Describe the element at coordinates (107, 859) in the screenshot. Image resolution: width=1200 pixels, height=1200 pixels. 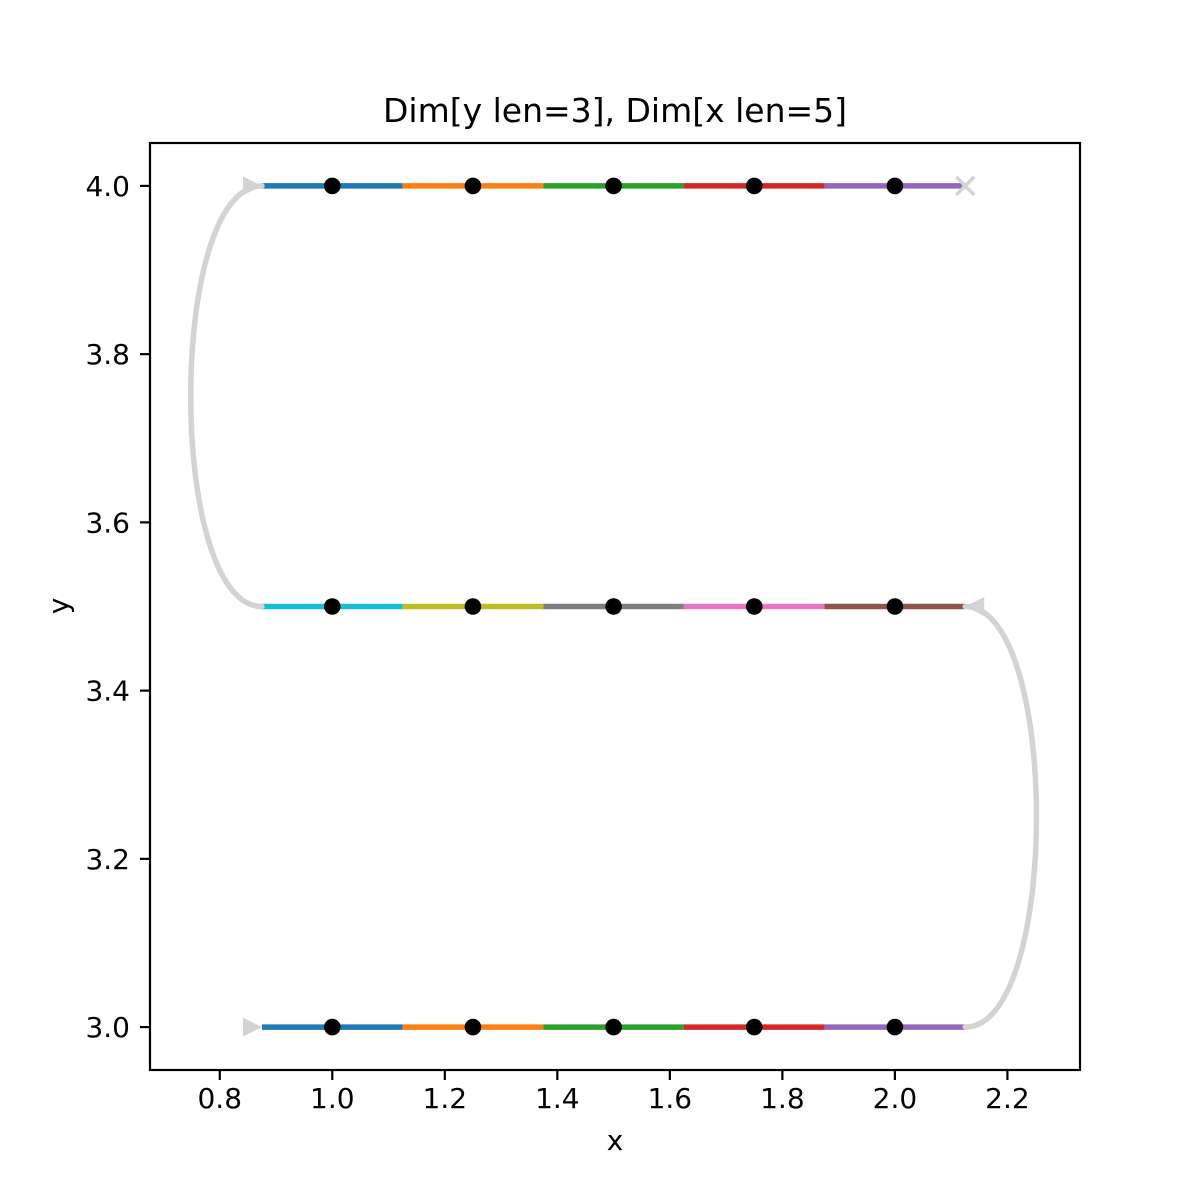
I see `y-tick-label: 3.2` at that location.